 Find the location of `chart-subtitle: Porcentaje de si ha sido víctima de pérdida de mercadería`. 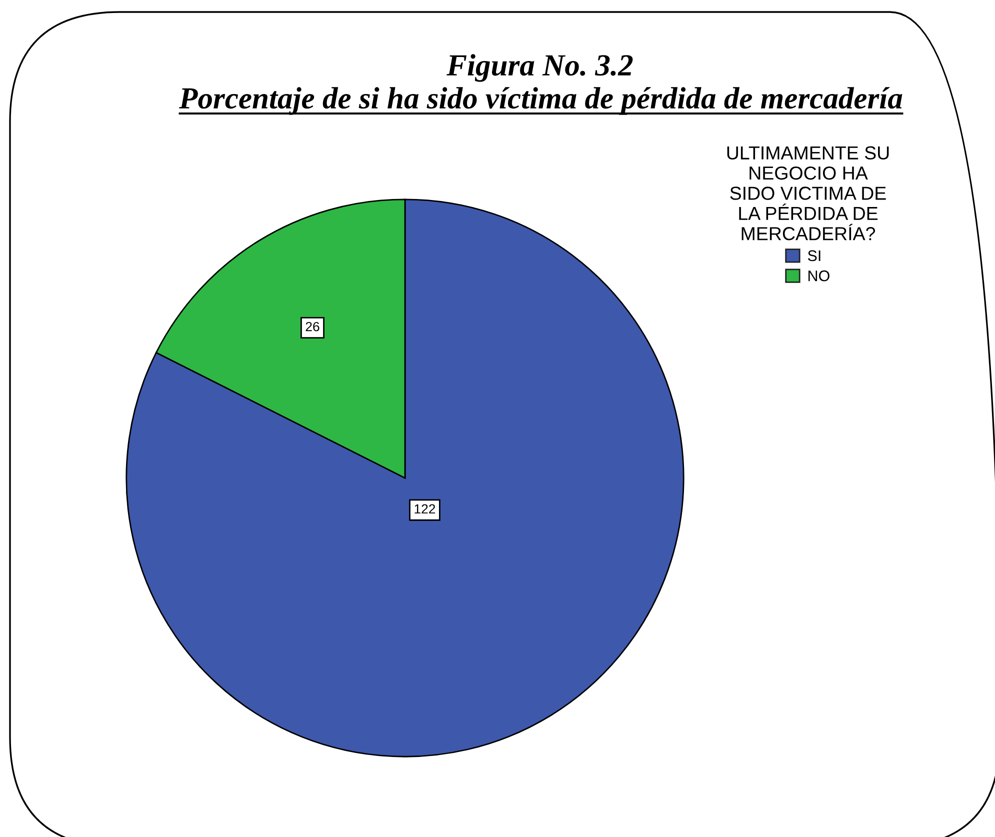

chart-subtitle: Porcentaje de si ha sido víctima de pérdida de mercadería is located at coordinates (540, 101).